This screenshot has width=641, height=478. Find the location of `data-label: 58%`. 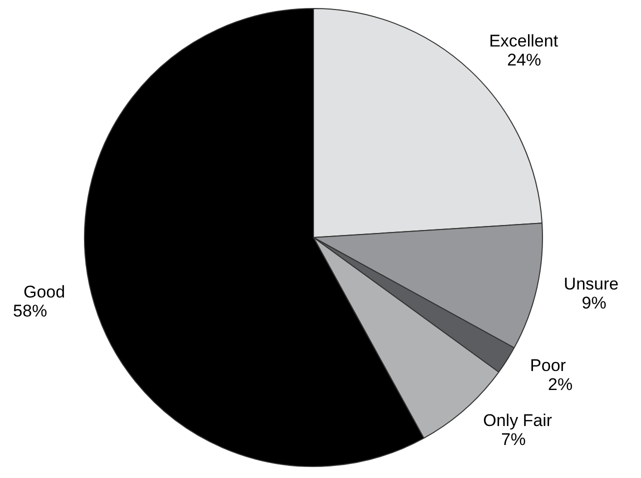

data-label: 58% is located at coordinates (30, 310).